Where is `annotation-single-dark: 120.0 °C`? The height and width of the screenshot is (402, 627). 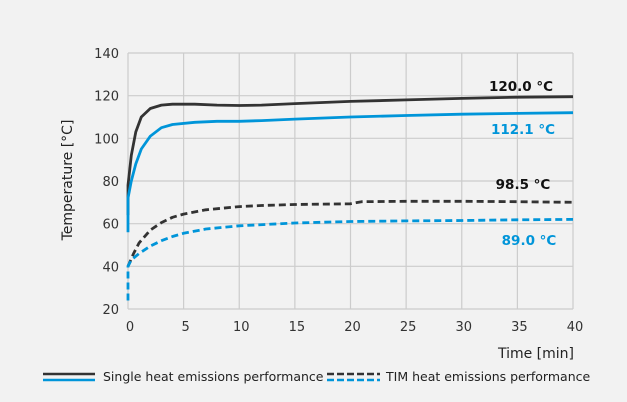
annotation-single-dark: 120.0 °C is located at coordinates (521, 87).